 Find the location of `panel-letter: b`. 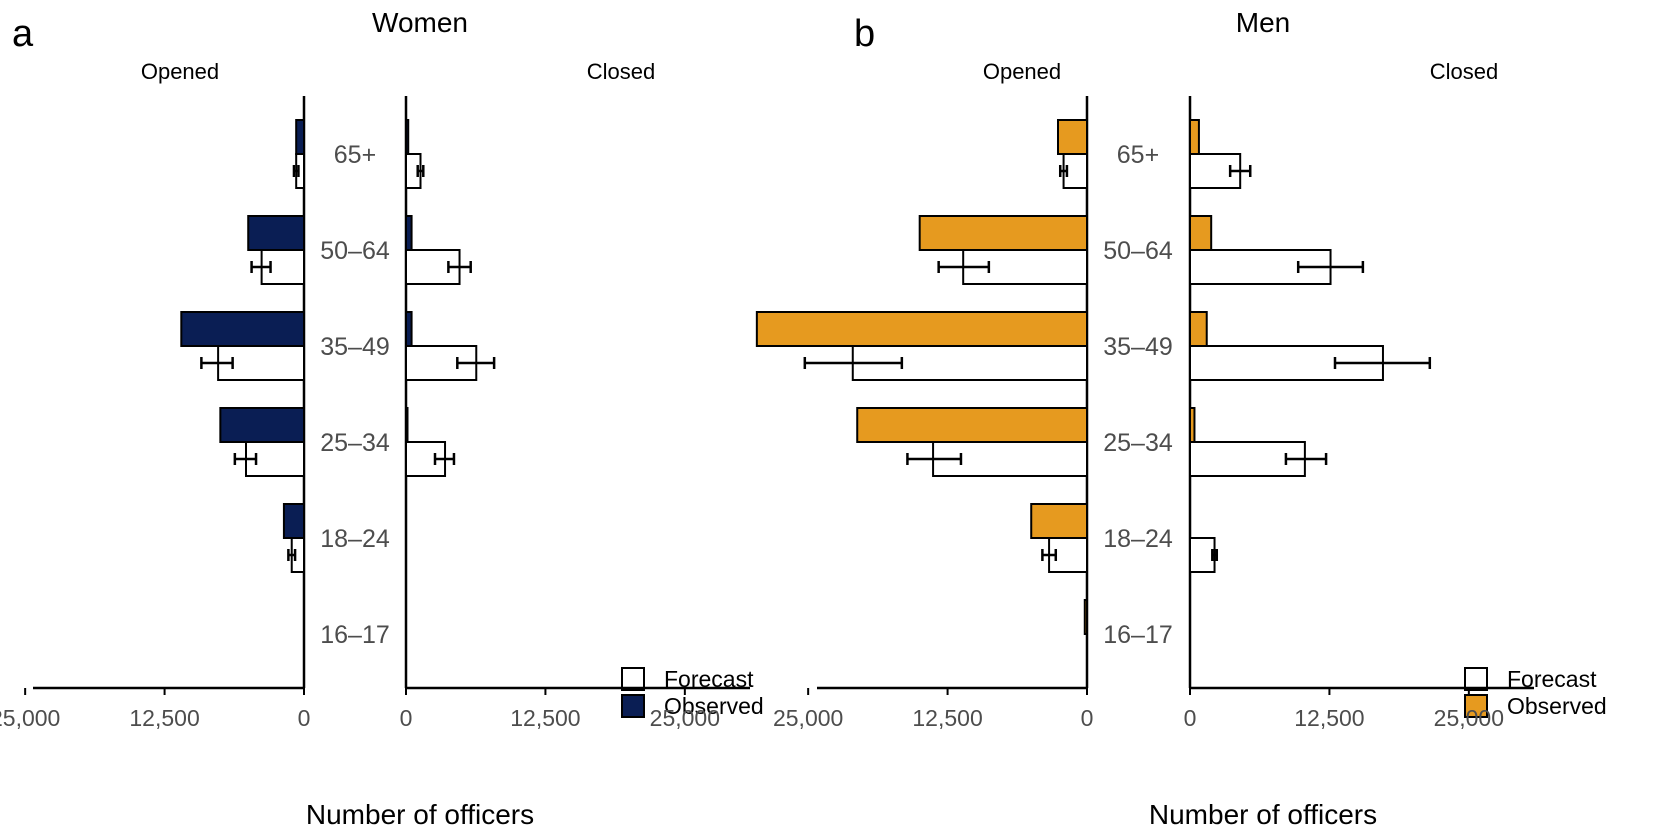

panel-letter: b is located at coordinates (864, 34).